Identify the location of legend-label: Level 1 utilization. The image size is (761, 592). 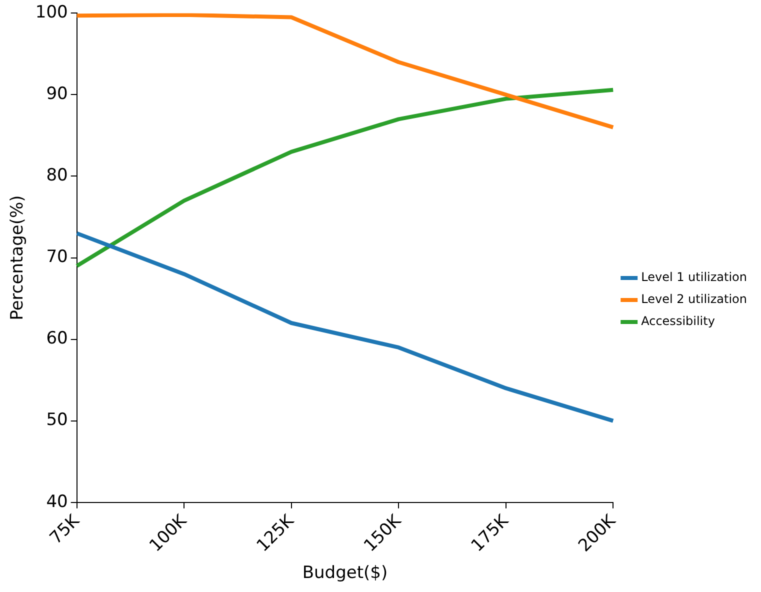
(694, 277).